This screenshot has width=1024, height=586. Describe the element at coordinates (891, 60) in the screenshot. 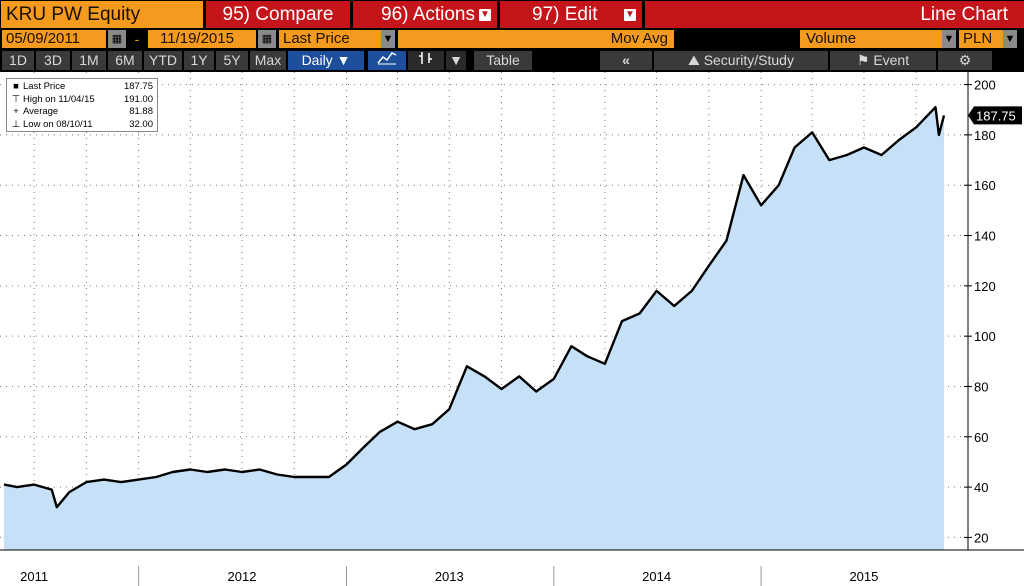

I see `event-label: Event` at that location.